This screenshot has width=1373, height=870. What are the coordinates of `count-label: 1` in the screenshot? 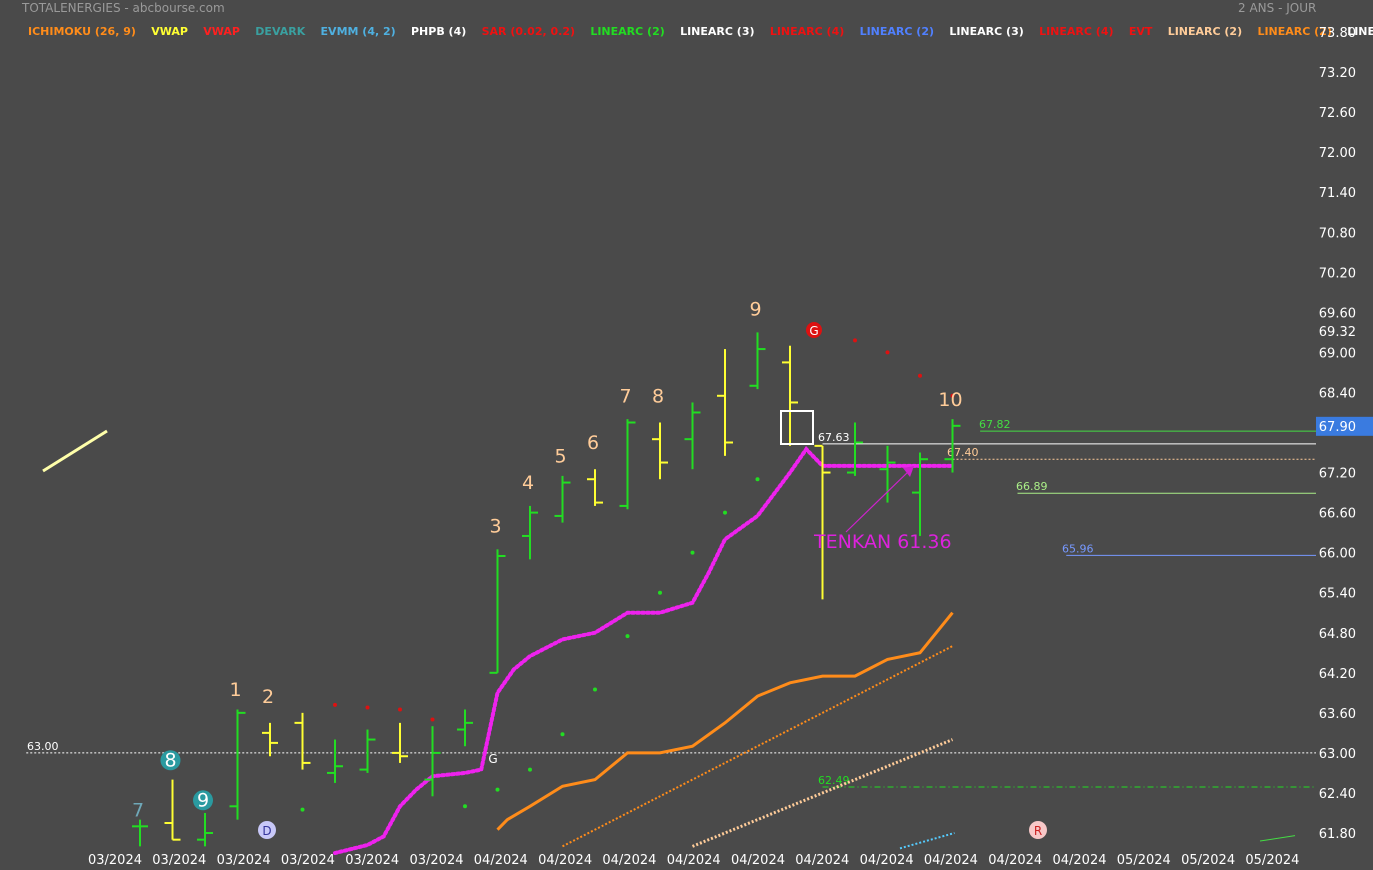 It's located at (235, 690).